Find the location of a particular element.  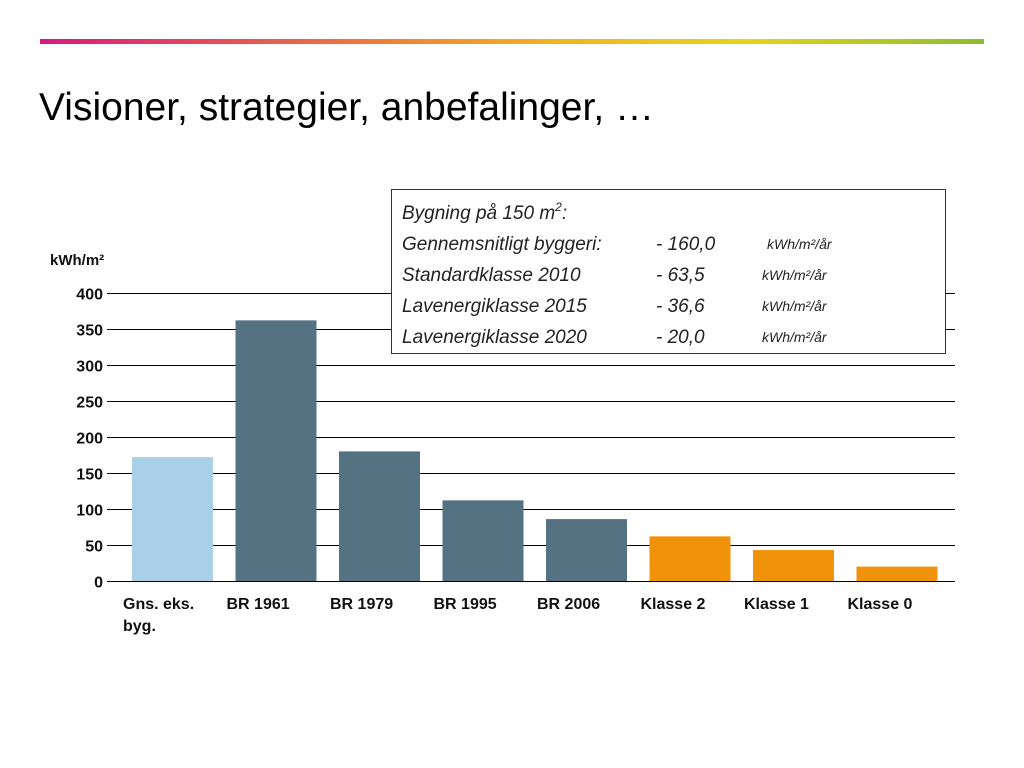

y-tick-label: 0 is located at coordinates (98, 583).